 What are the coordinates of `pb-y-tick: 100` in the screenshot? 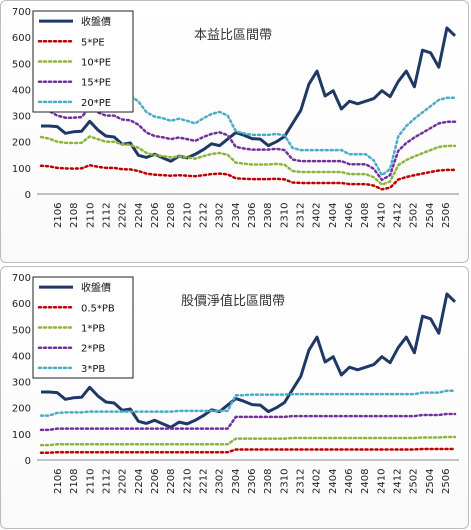 It's located at (21, 435).